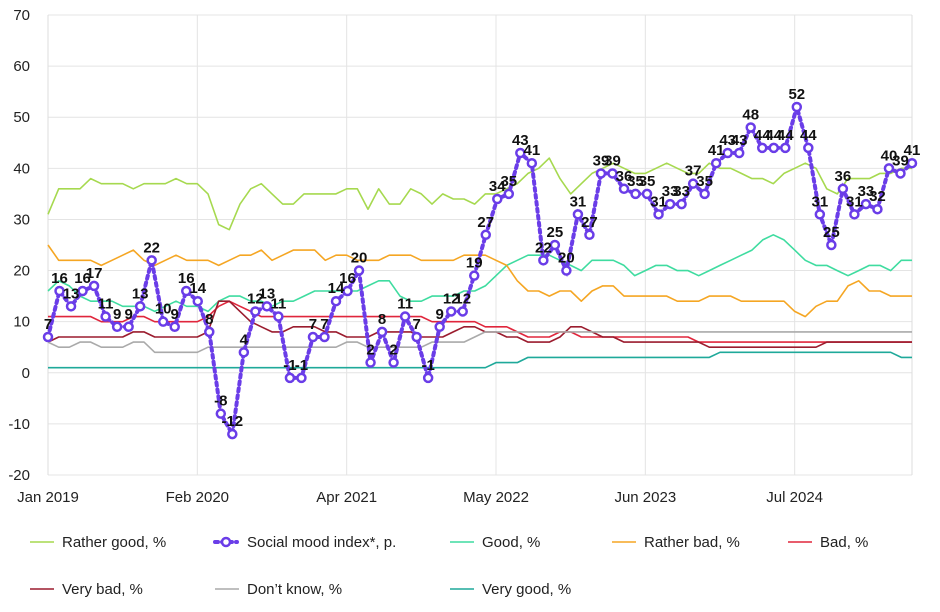 Image resolution: width=940 pixels, height=612 pixels. I want to click on legend-label: Don’t know, %, so click(294, 589).